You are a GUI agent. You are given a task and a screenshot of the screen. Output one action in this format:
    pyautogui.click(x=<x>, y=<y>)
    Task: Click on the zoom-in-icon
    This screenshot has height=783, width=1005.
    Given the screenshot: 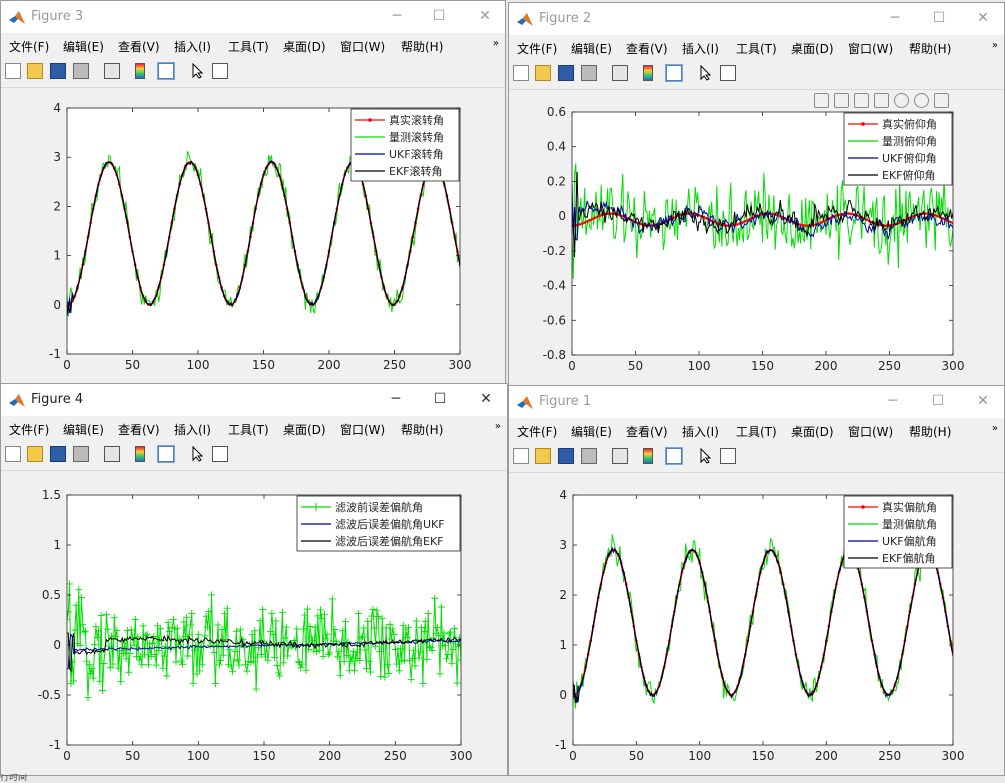 What is the action you would take?
    pyautogui.click(x=901, y=100)
    